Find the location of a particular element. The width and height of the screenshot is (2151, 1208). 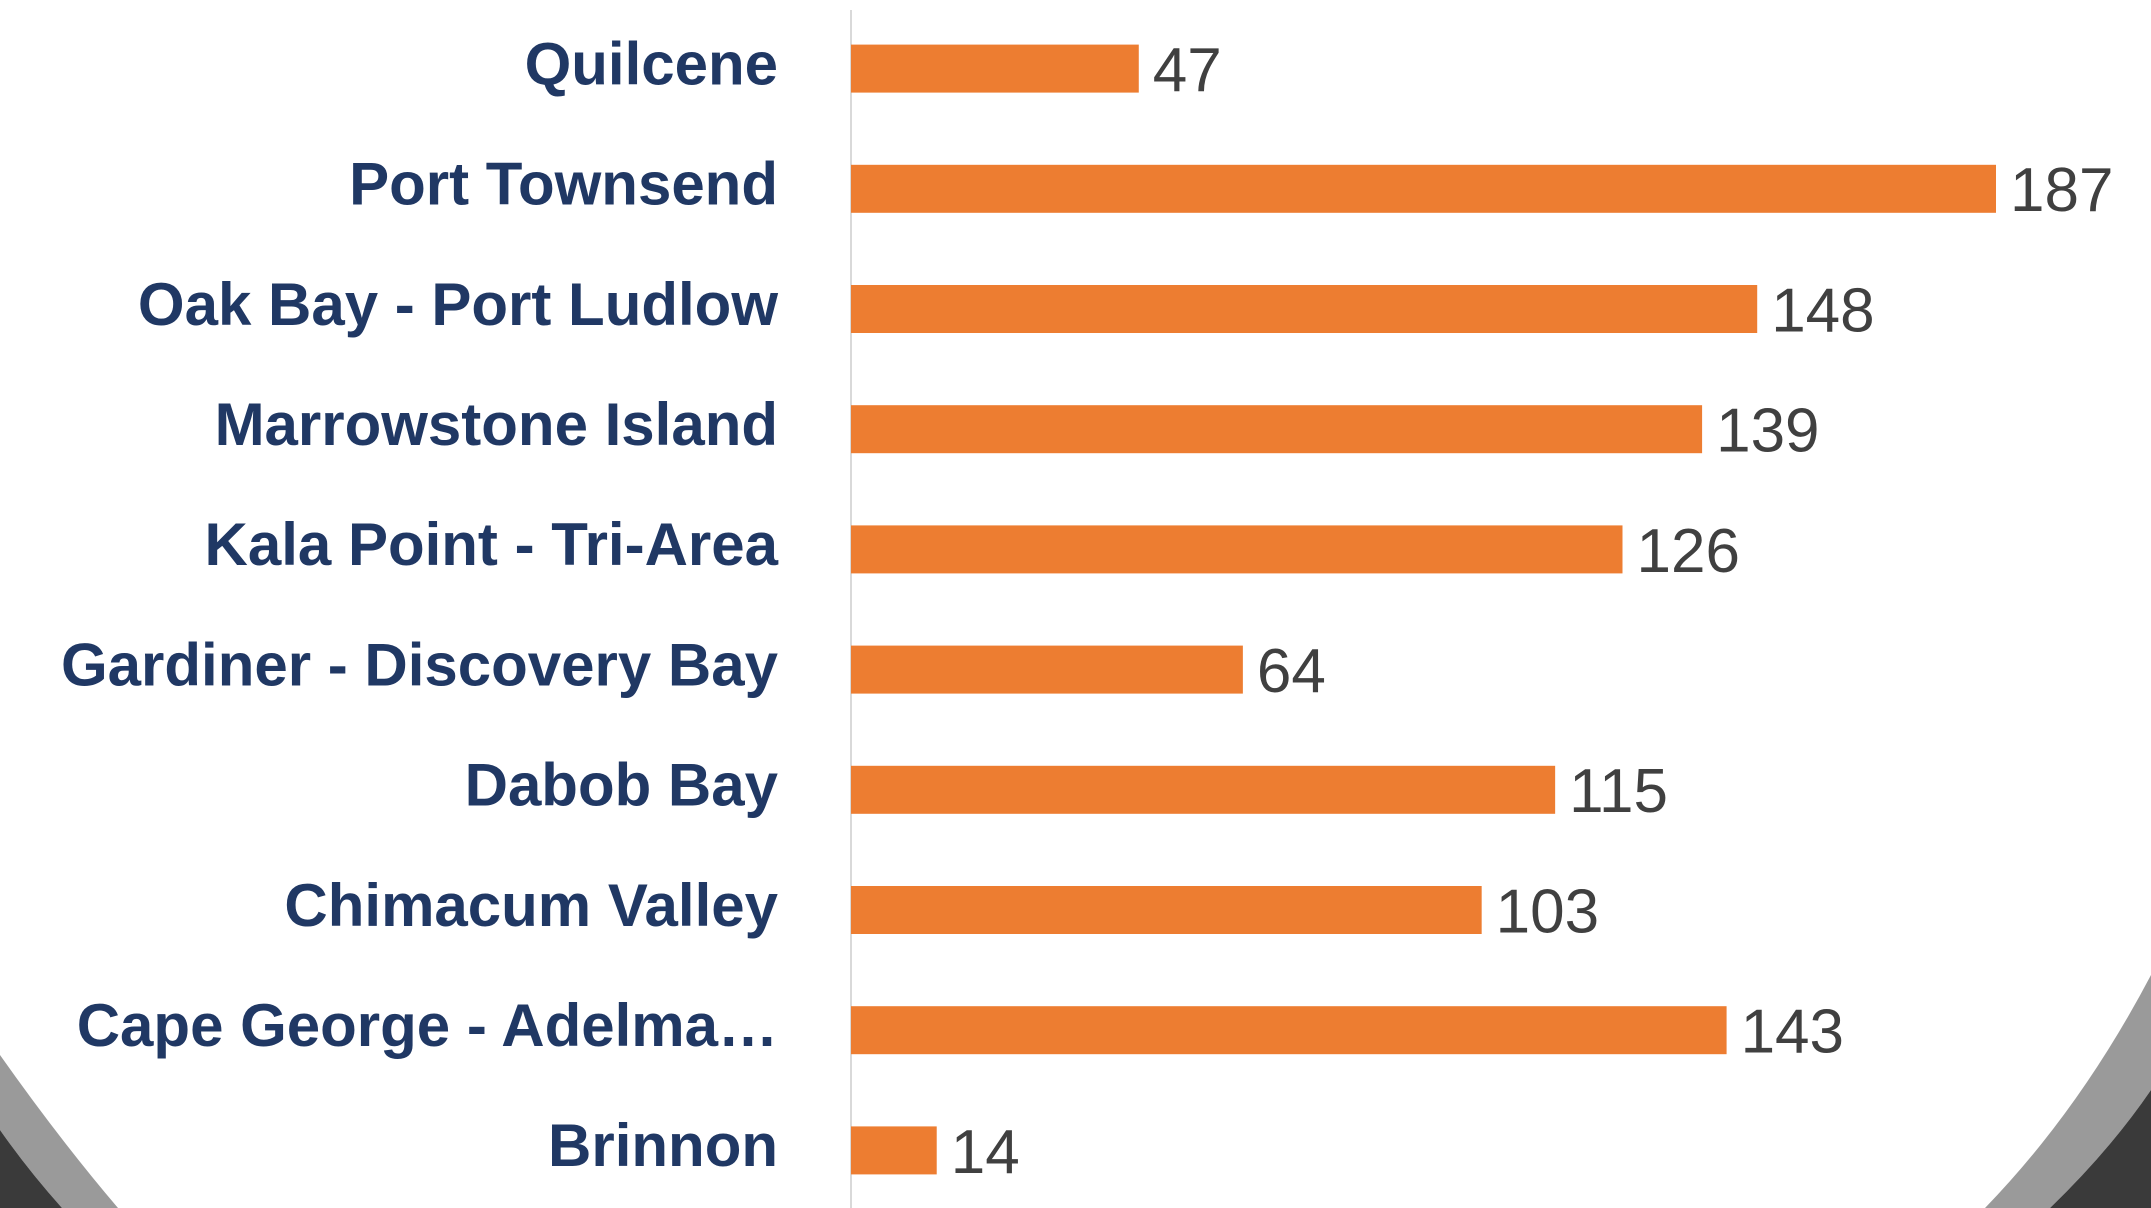

value-label: 139 is located at coordinates (1767, 431).